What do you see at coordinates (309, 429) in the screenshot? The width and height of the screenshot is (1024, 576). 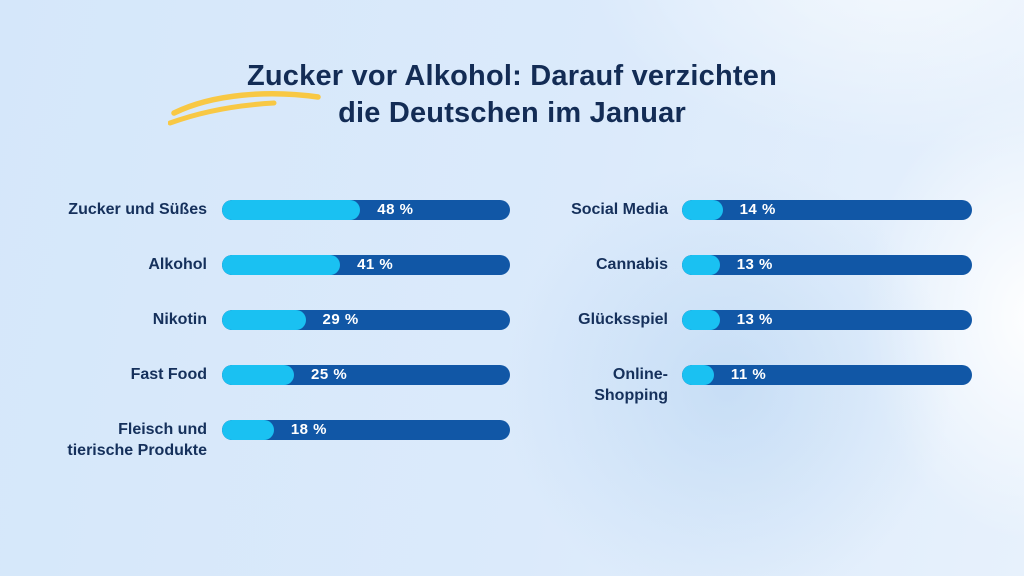 I see `bar-value: 18 %` at bounding box center [309, 429].